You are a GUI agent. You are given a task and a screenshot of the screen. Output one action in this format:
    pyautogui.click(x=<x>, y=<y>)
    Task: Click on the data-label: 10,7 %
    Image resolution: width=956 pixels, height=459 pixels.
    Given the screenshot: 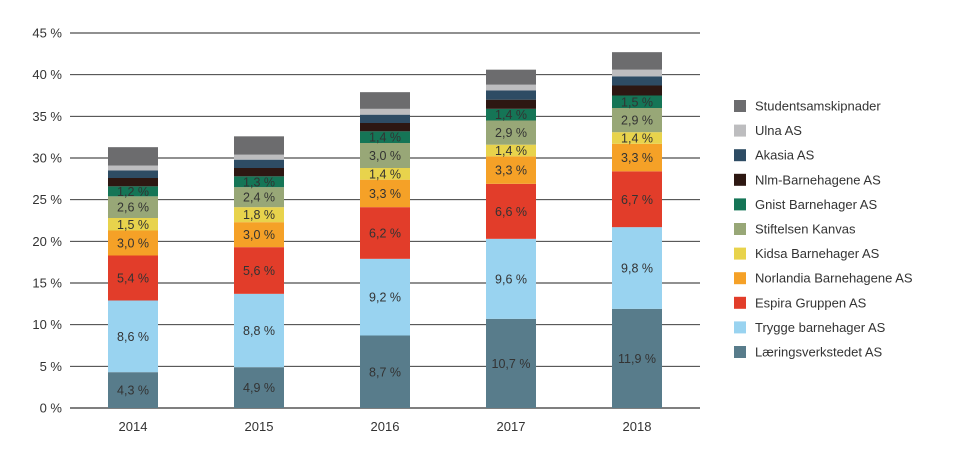 What is the action you would take?
    pyautogui.click(x=511, y=364)
    